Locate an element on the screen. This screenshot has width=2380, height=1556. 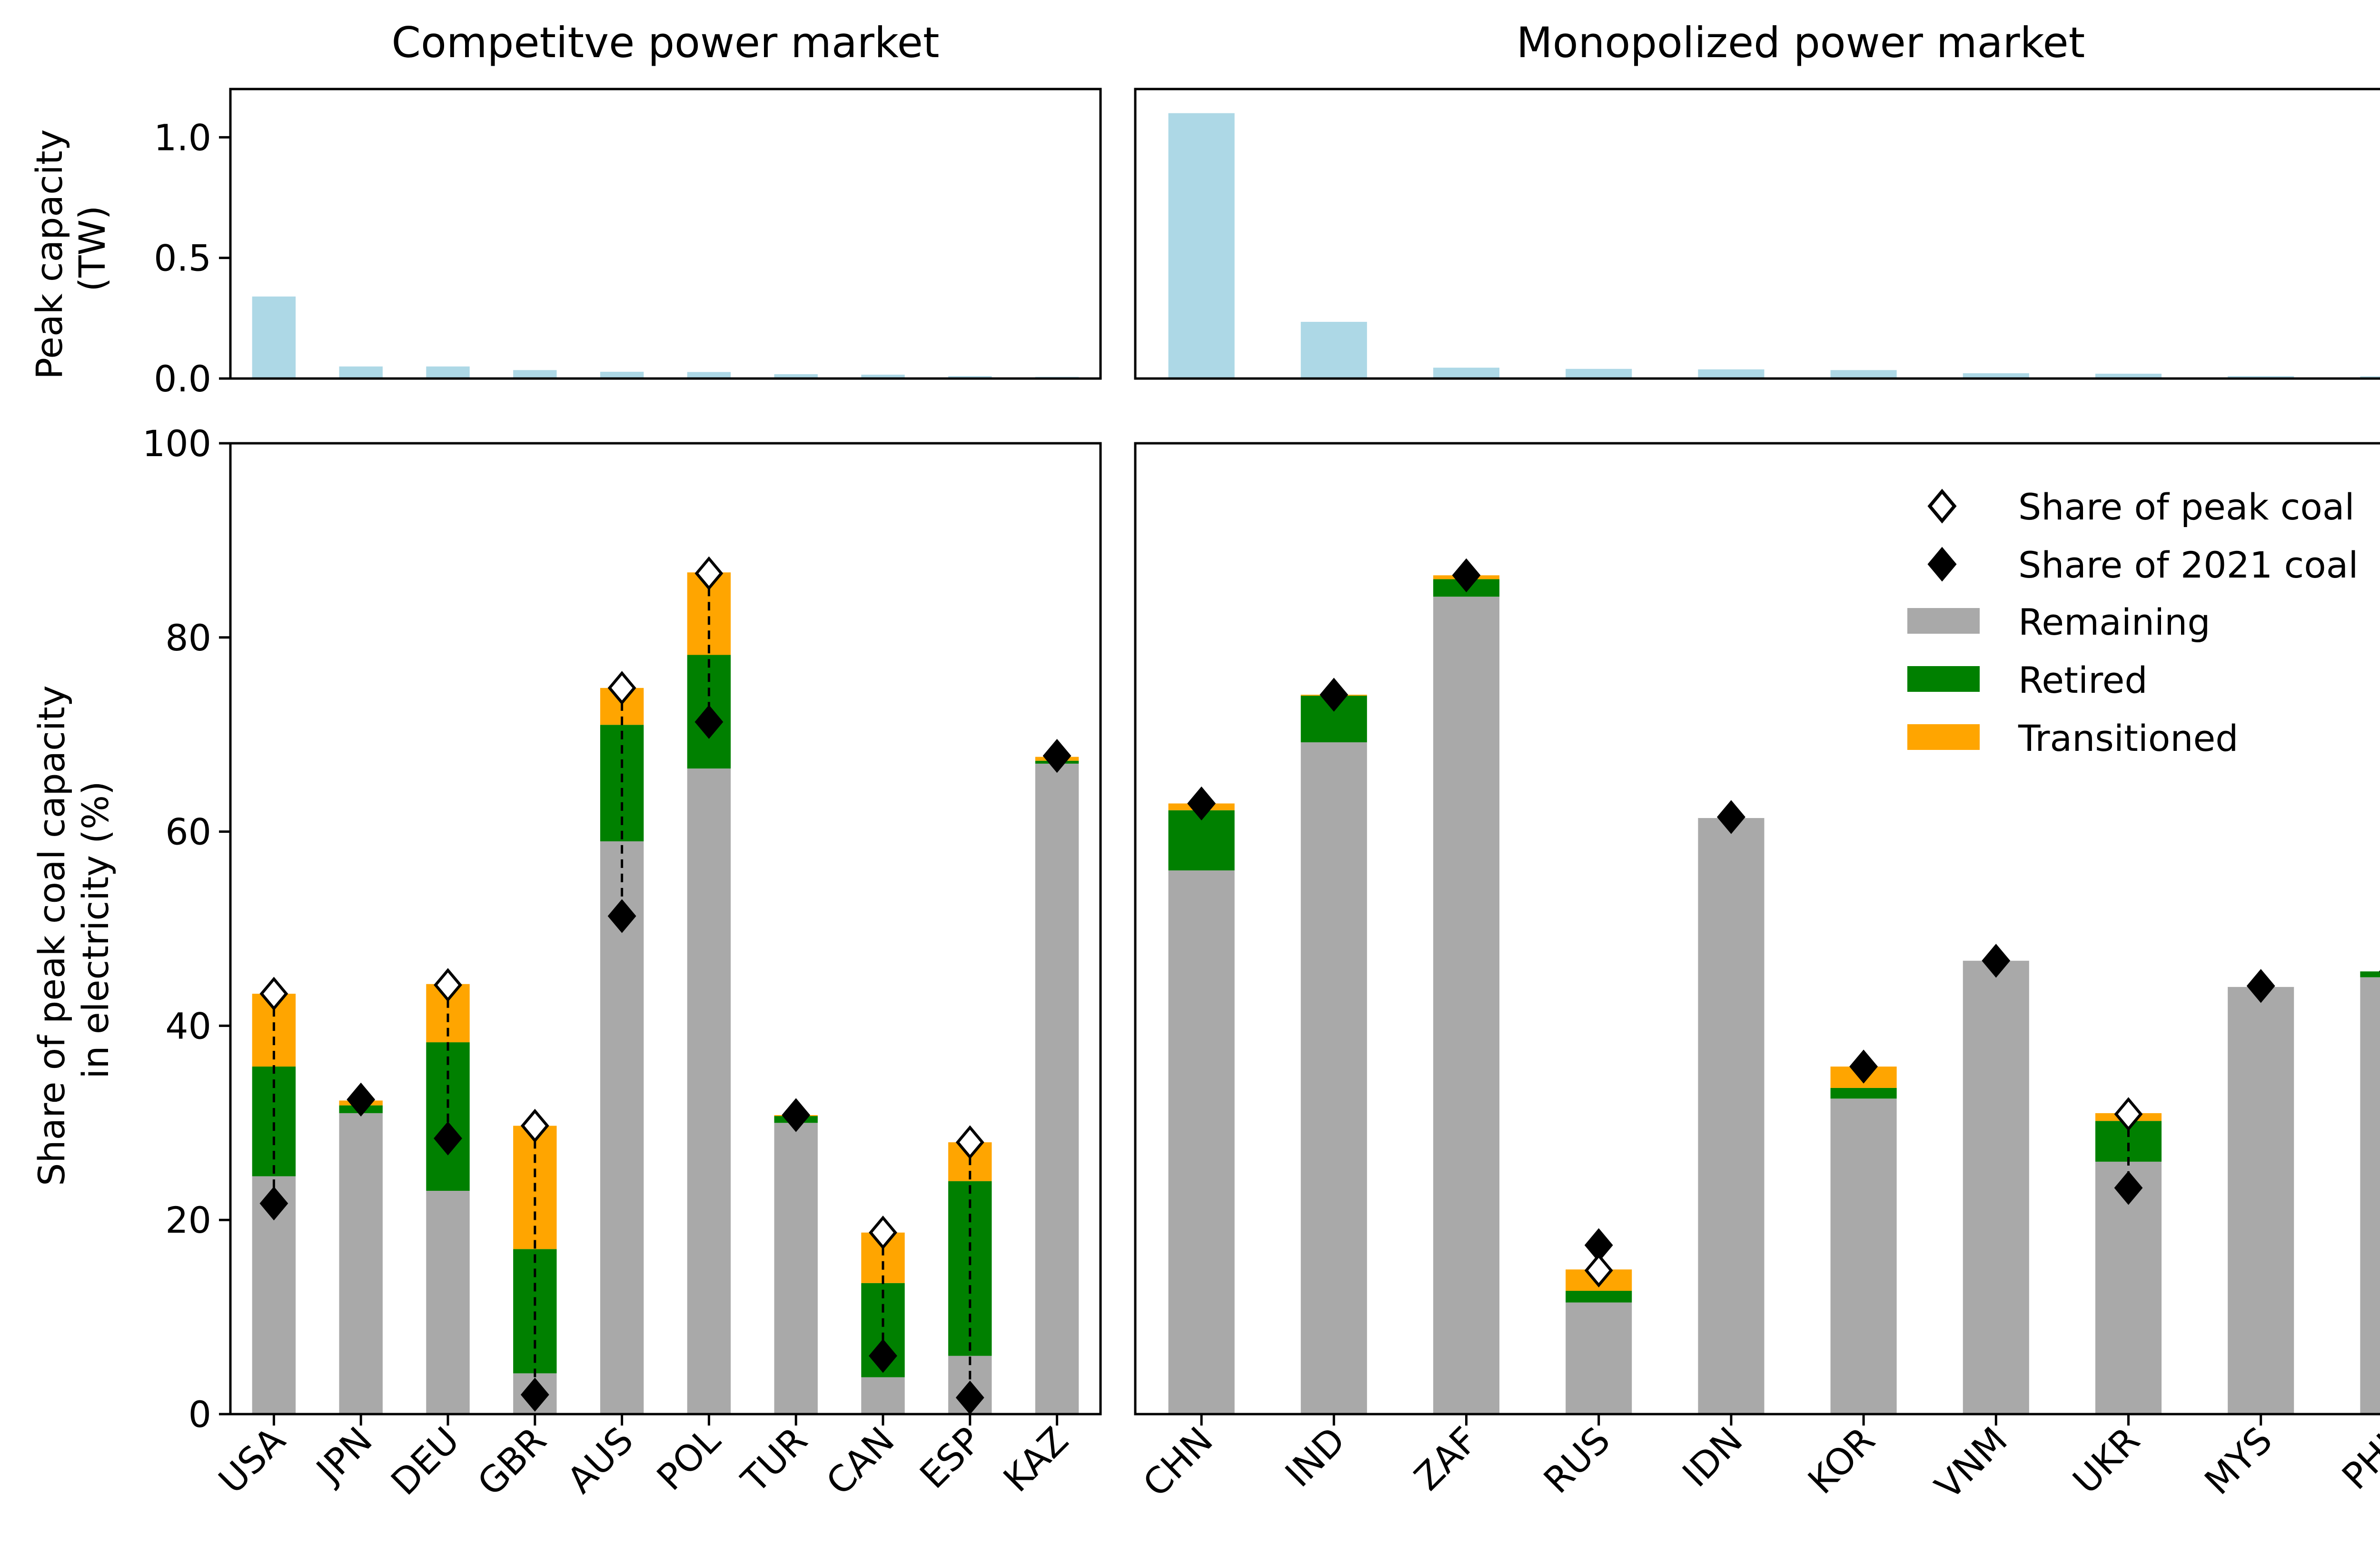
peak-capacity-bar-jpn is located at coordinates (361, 372).